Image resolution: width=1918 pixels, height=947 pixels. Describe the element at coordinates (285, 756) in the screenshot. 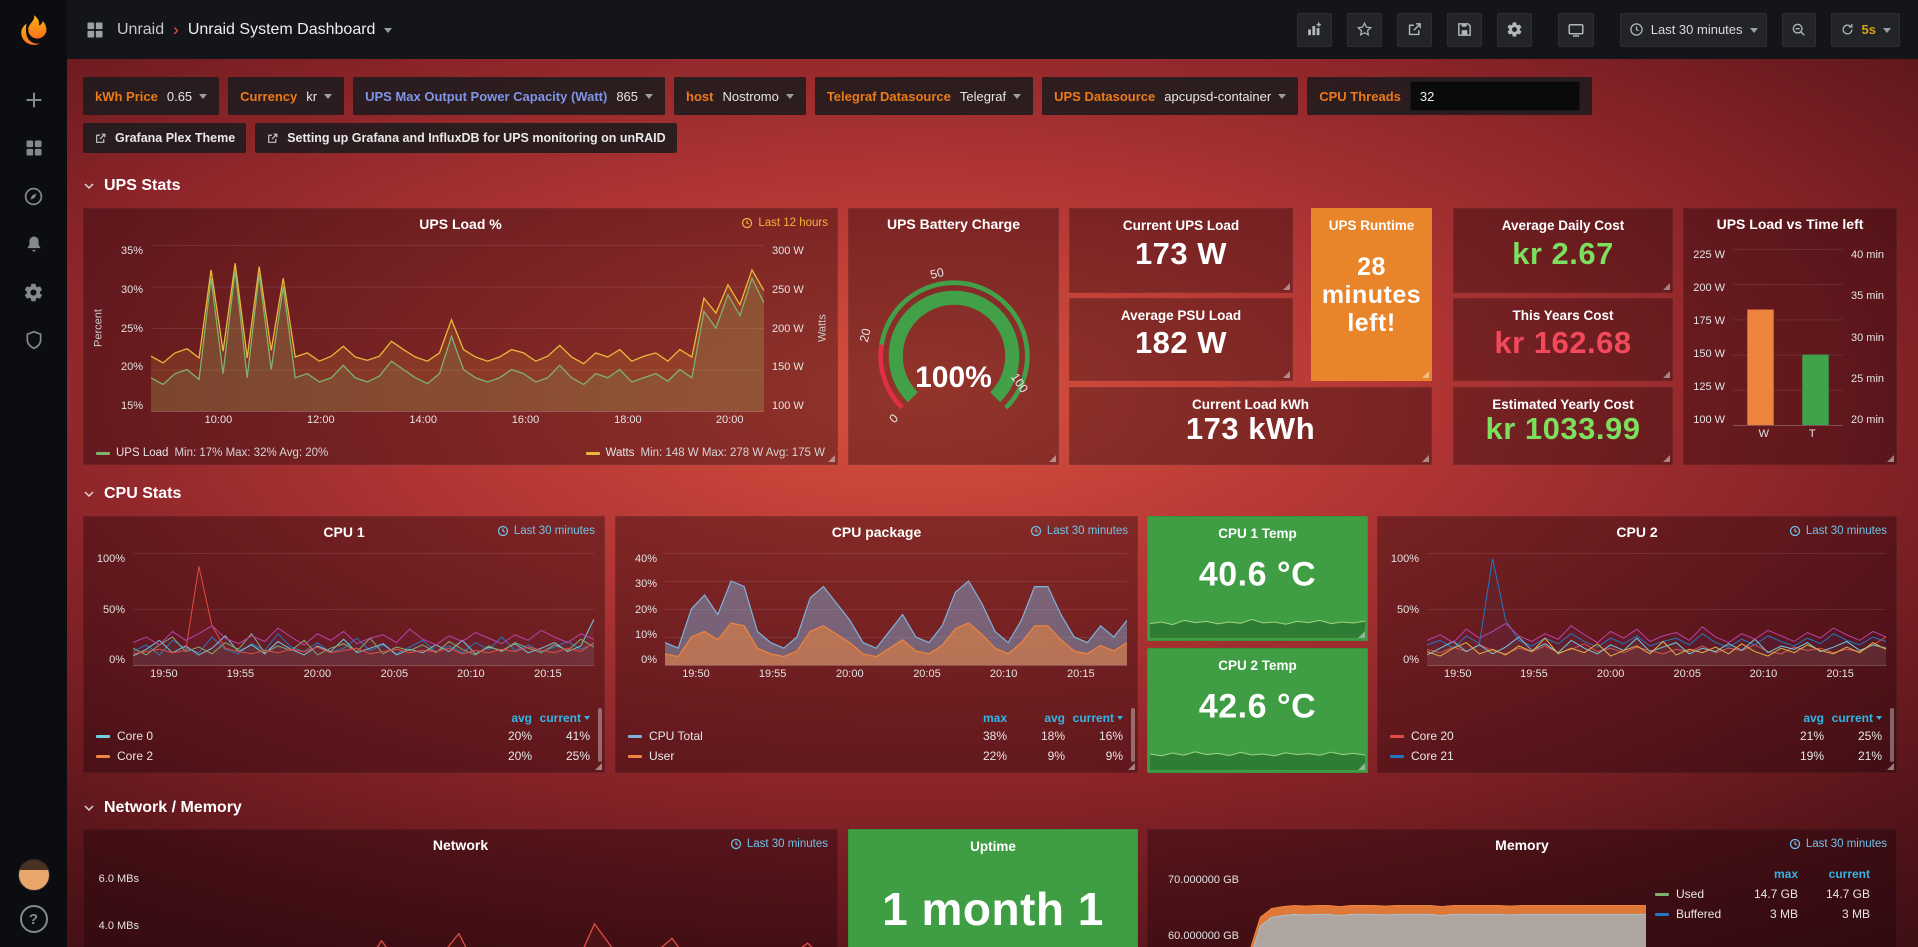

I see `legend-series-core2: Core 2` at that location.